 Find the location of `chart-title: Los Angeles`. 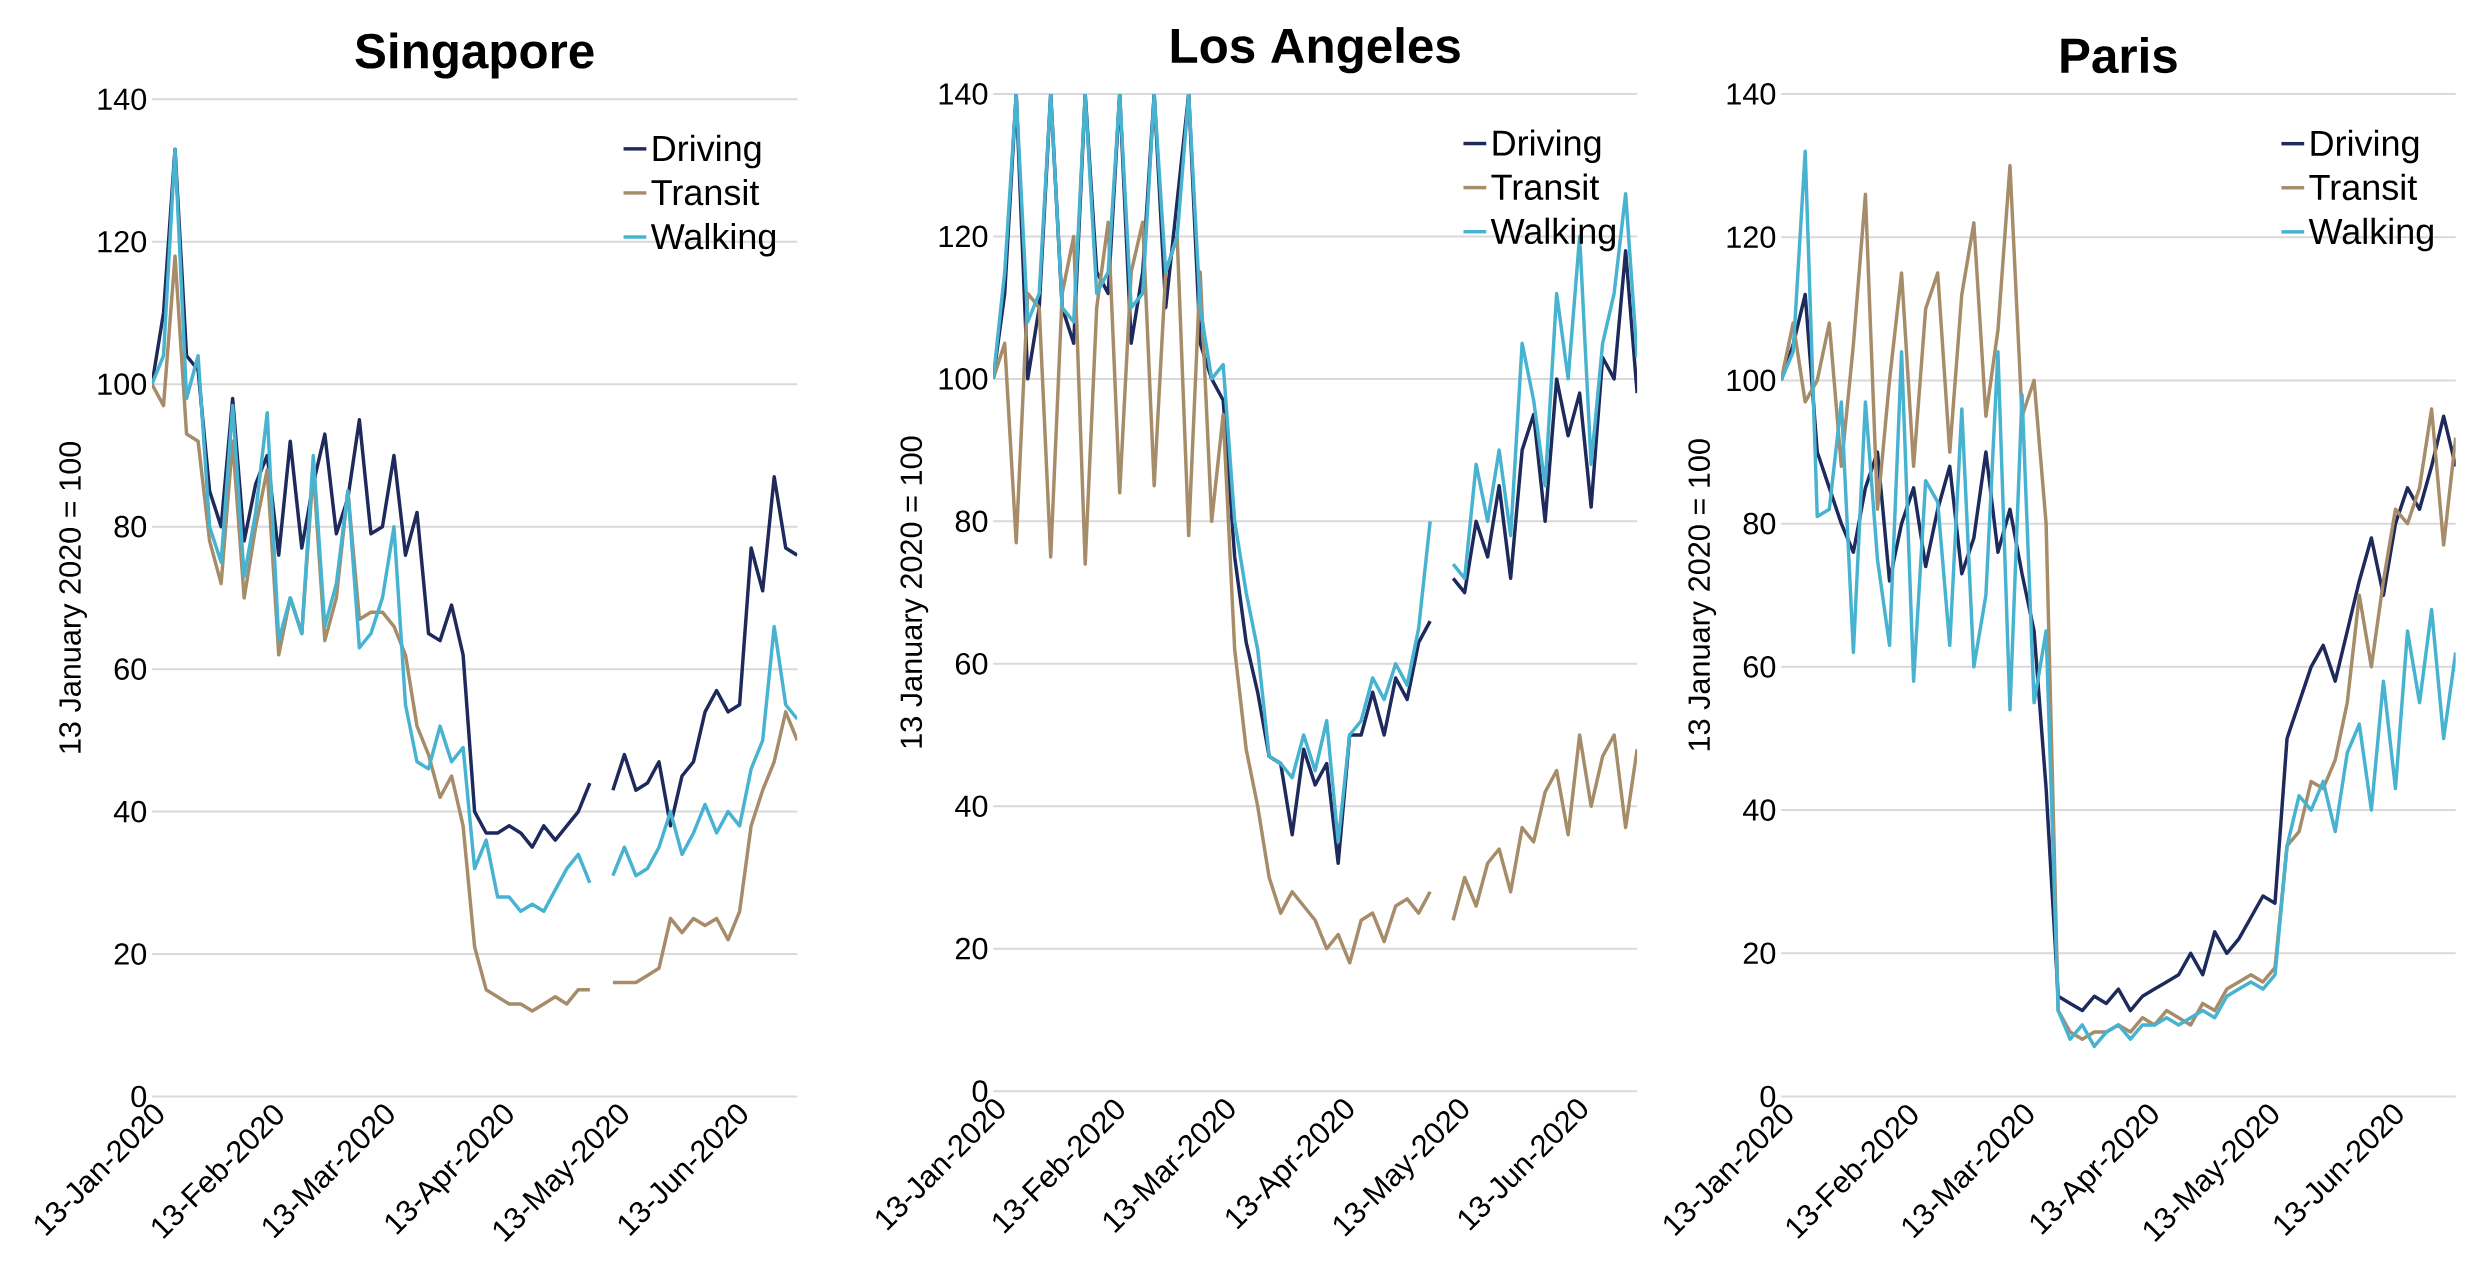

chart-title: Los Angeles is located at coordinates (1315, 50).